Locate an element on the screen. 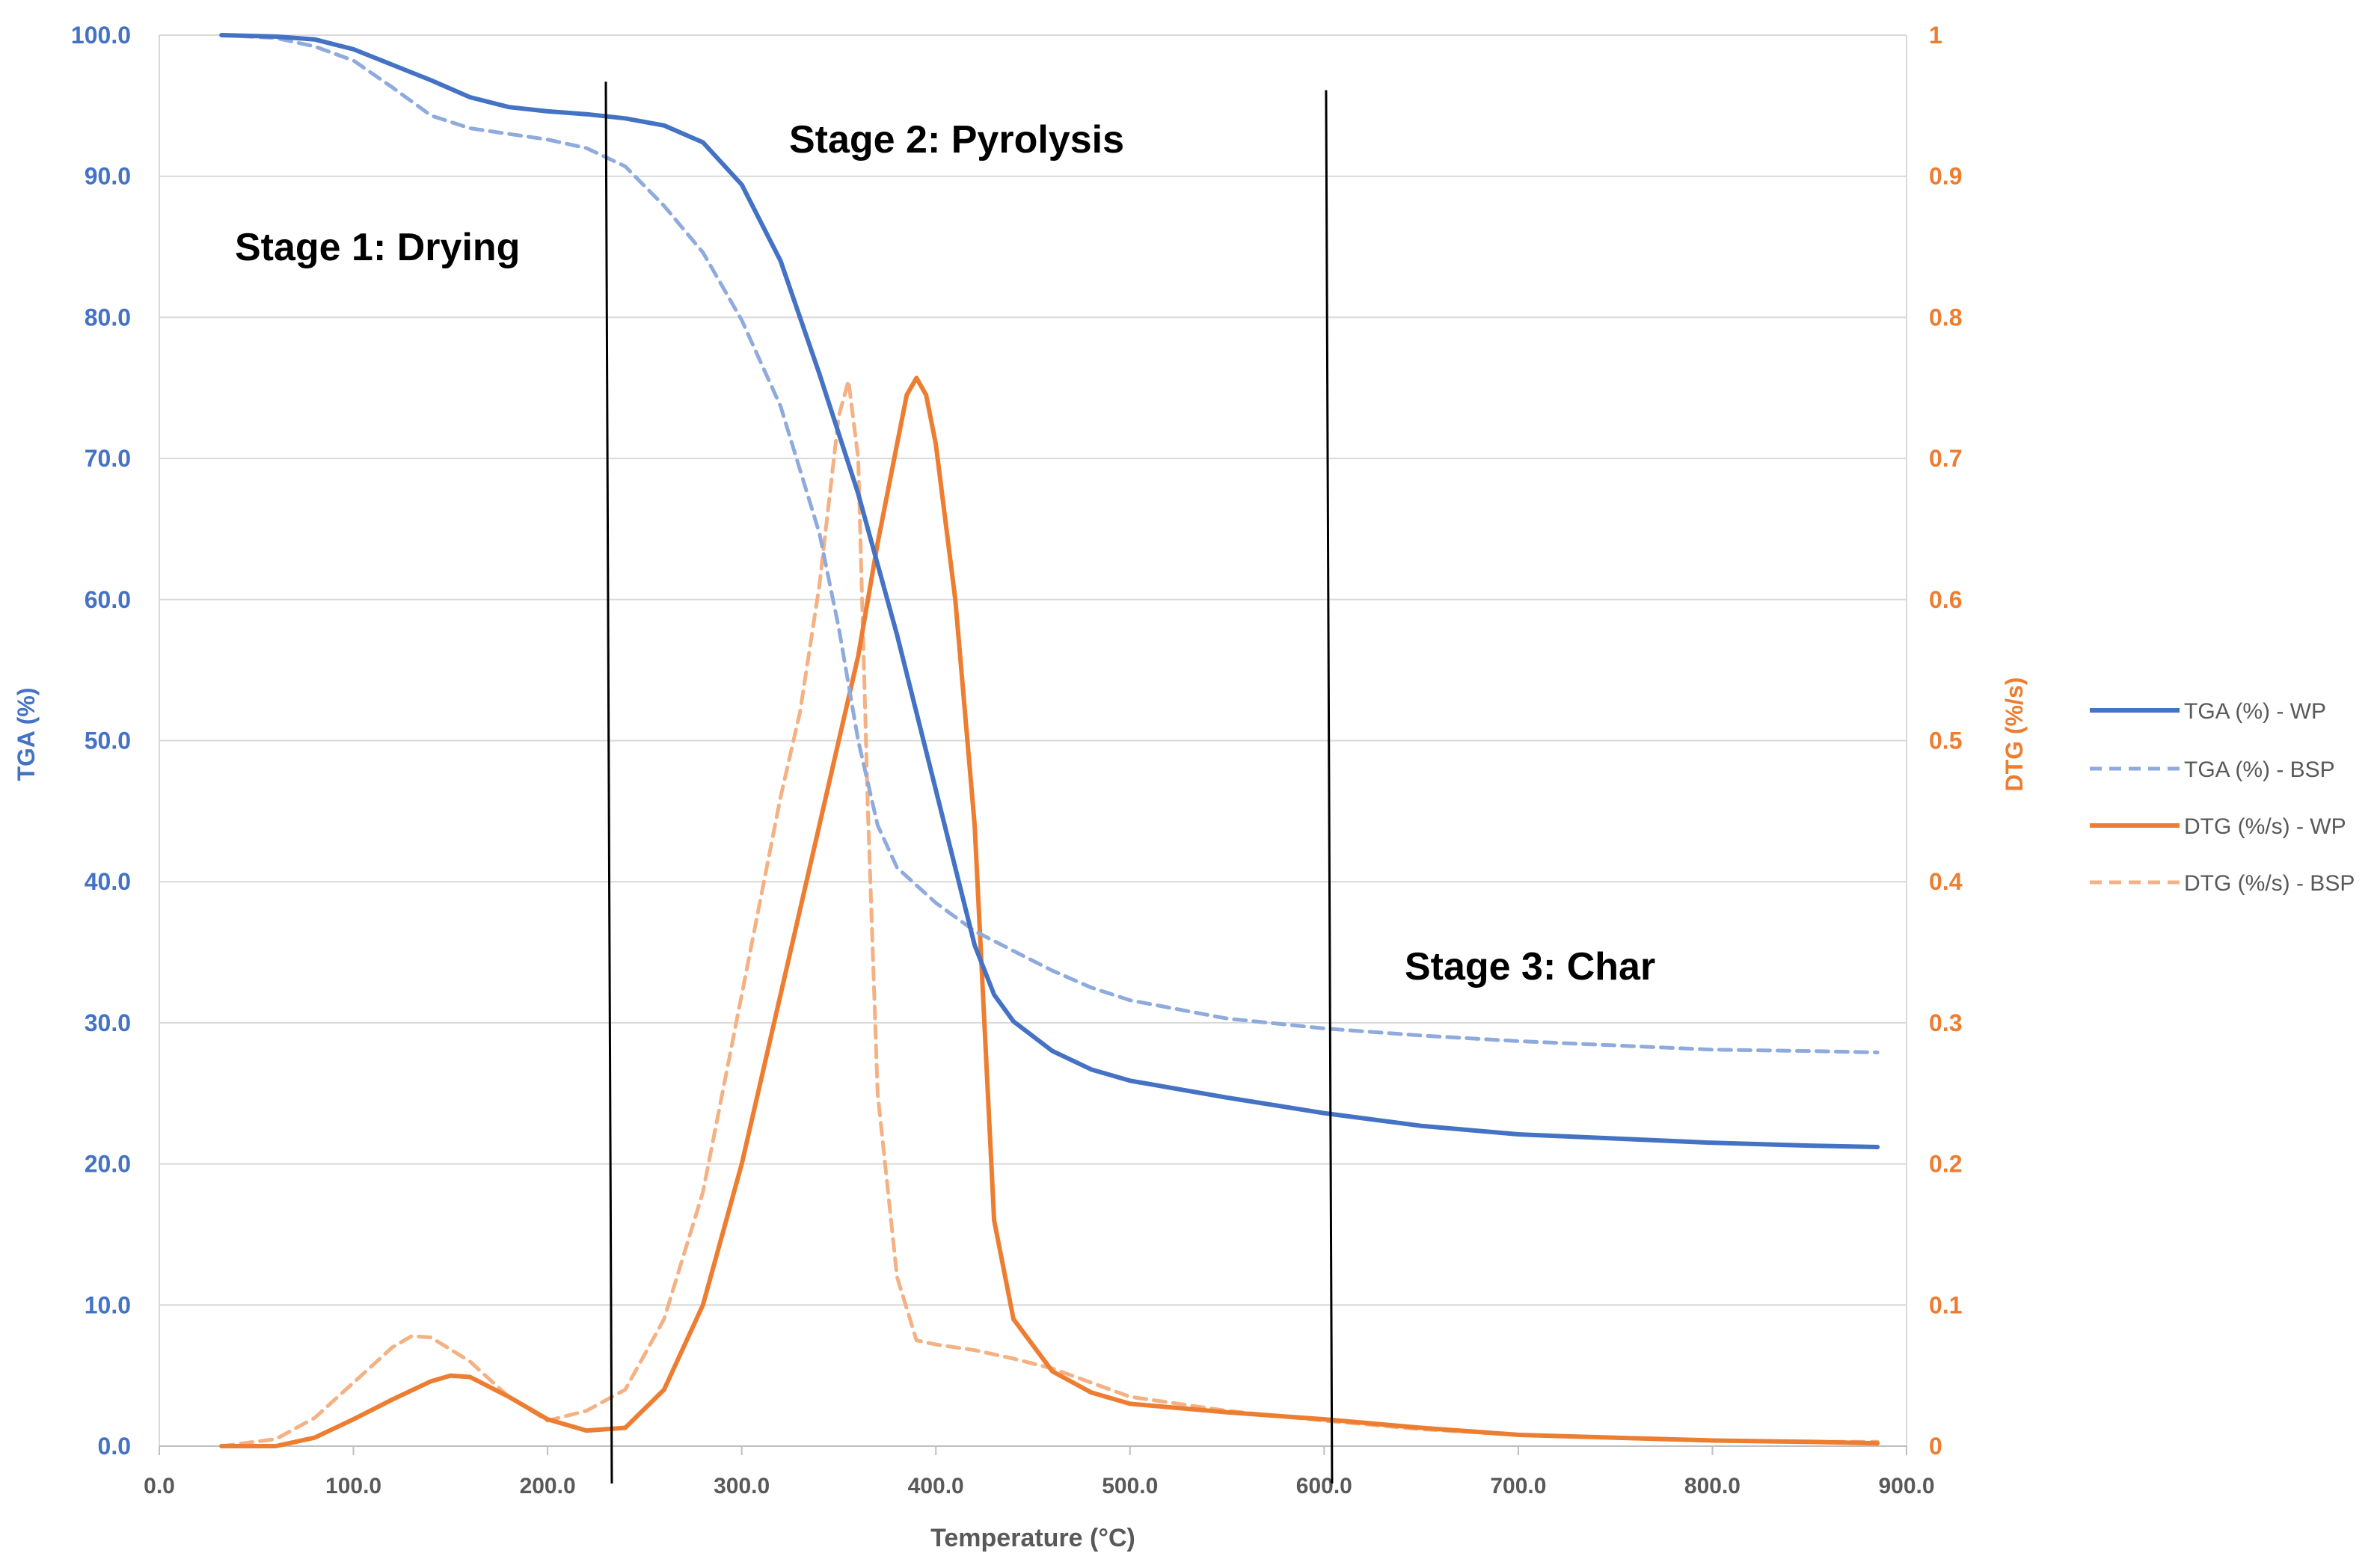  y-left-tick-label: 40.0 is located at coordinates (108, 881).